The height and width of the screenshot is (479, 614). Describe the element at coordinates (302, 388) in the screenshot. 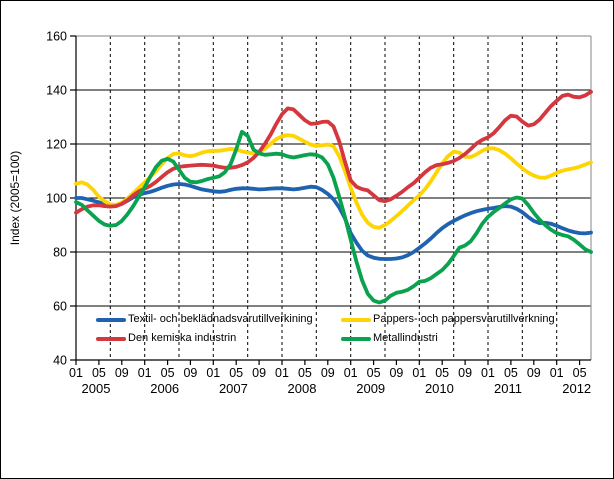

I see `svg-text: 2008` at that location.